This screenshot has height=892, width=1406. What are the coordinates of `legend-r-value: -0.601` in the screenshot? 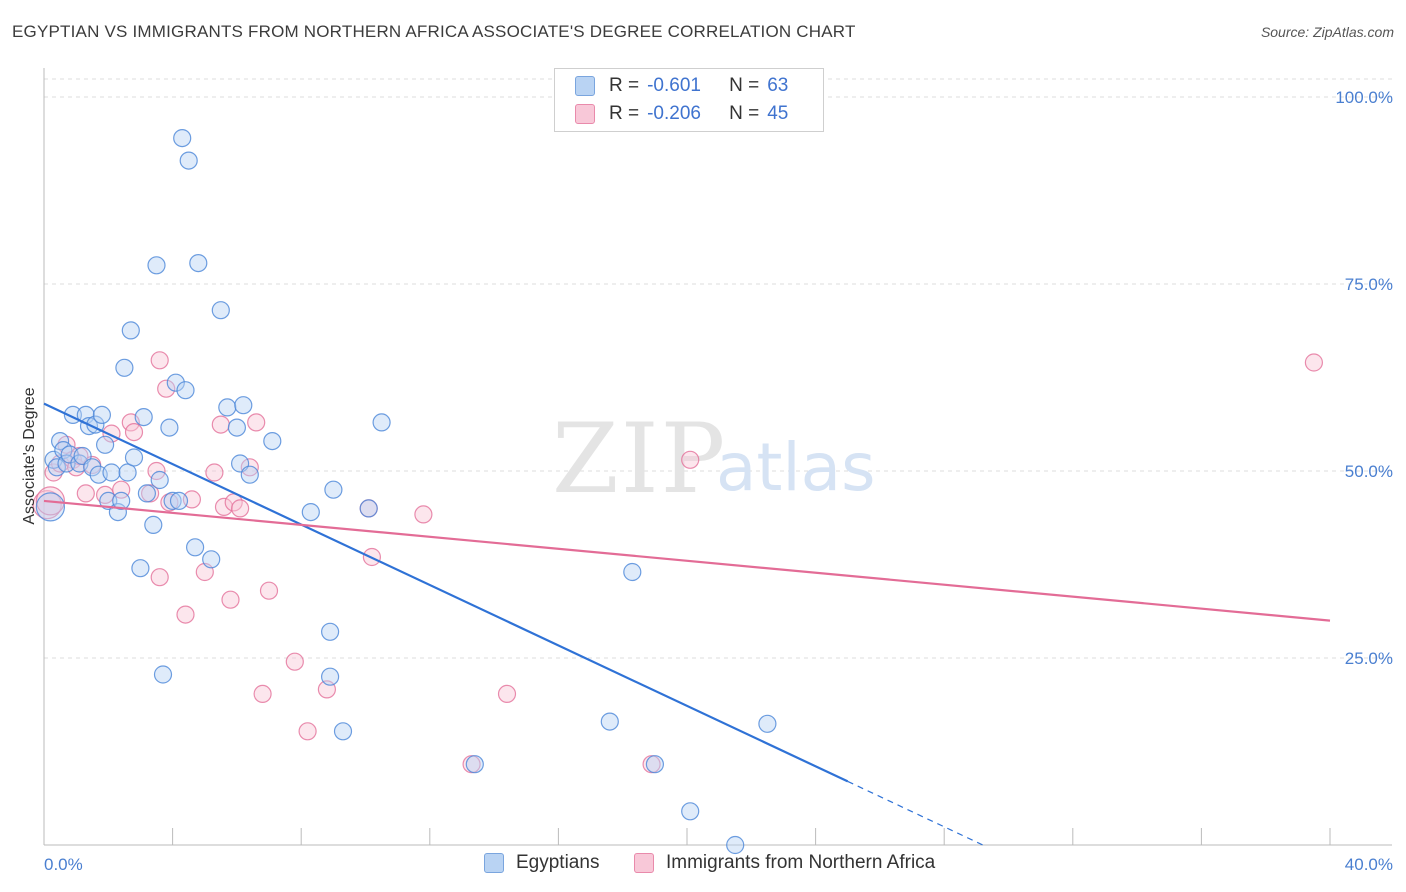 It's located at (674, 85).